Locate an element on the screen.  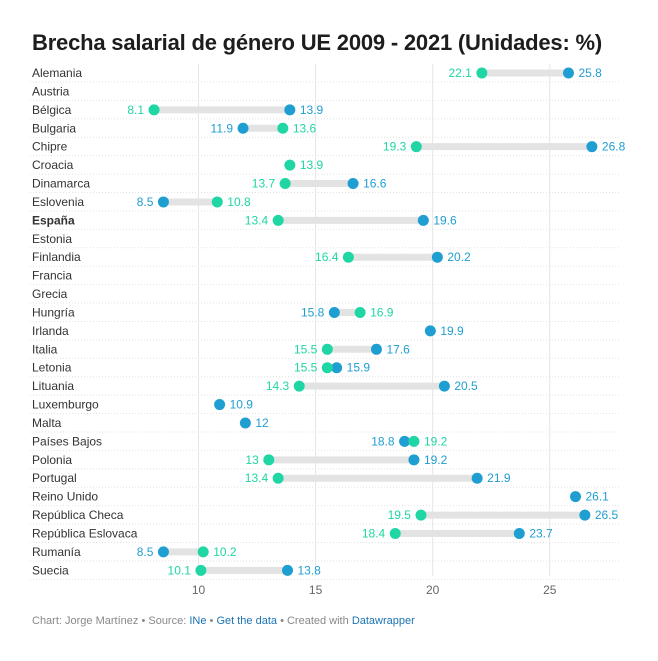
country-label: Italia is located at coordinates (45, 349).